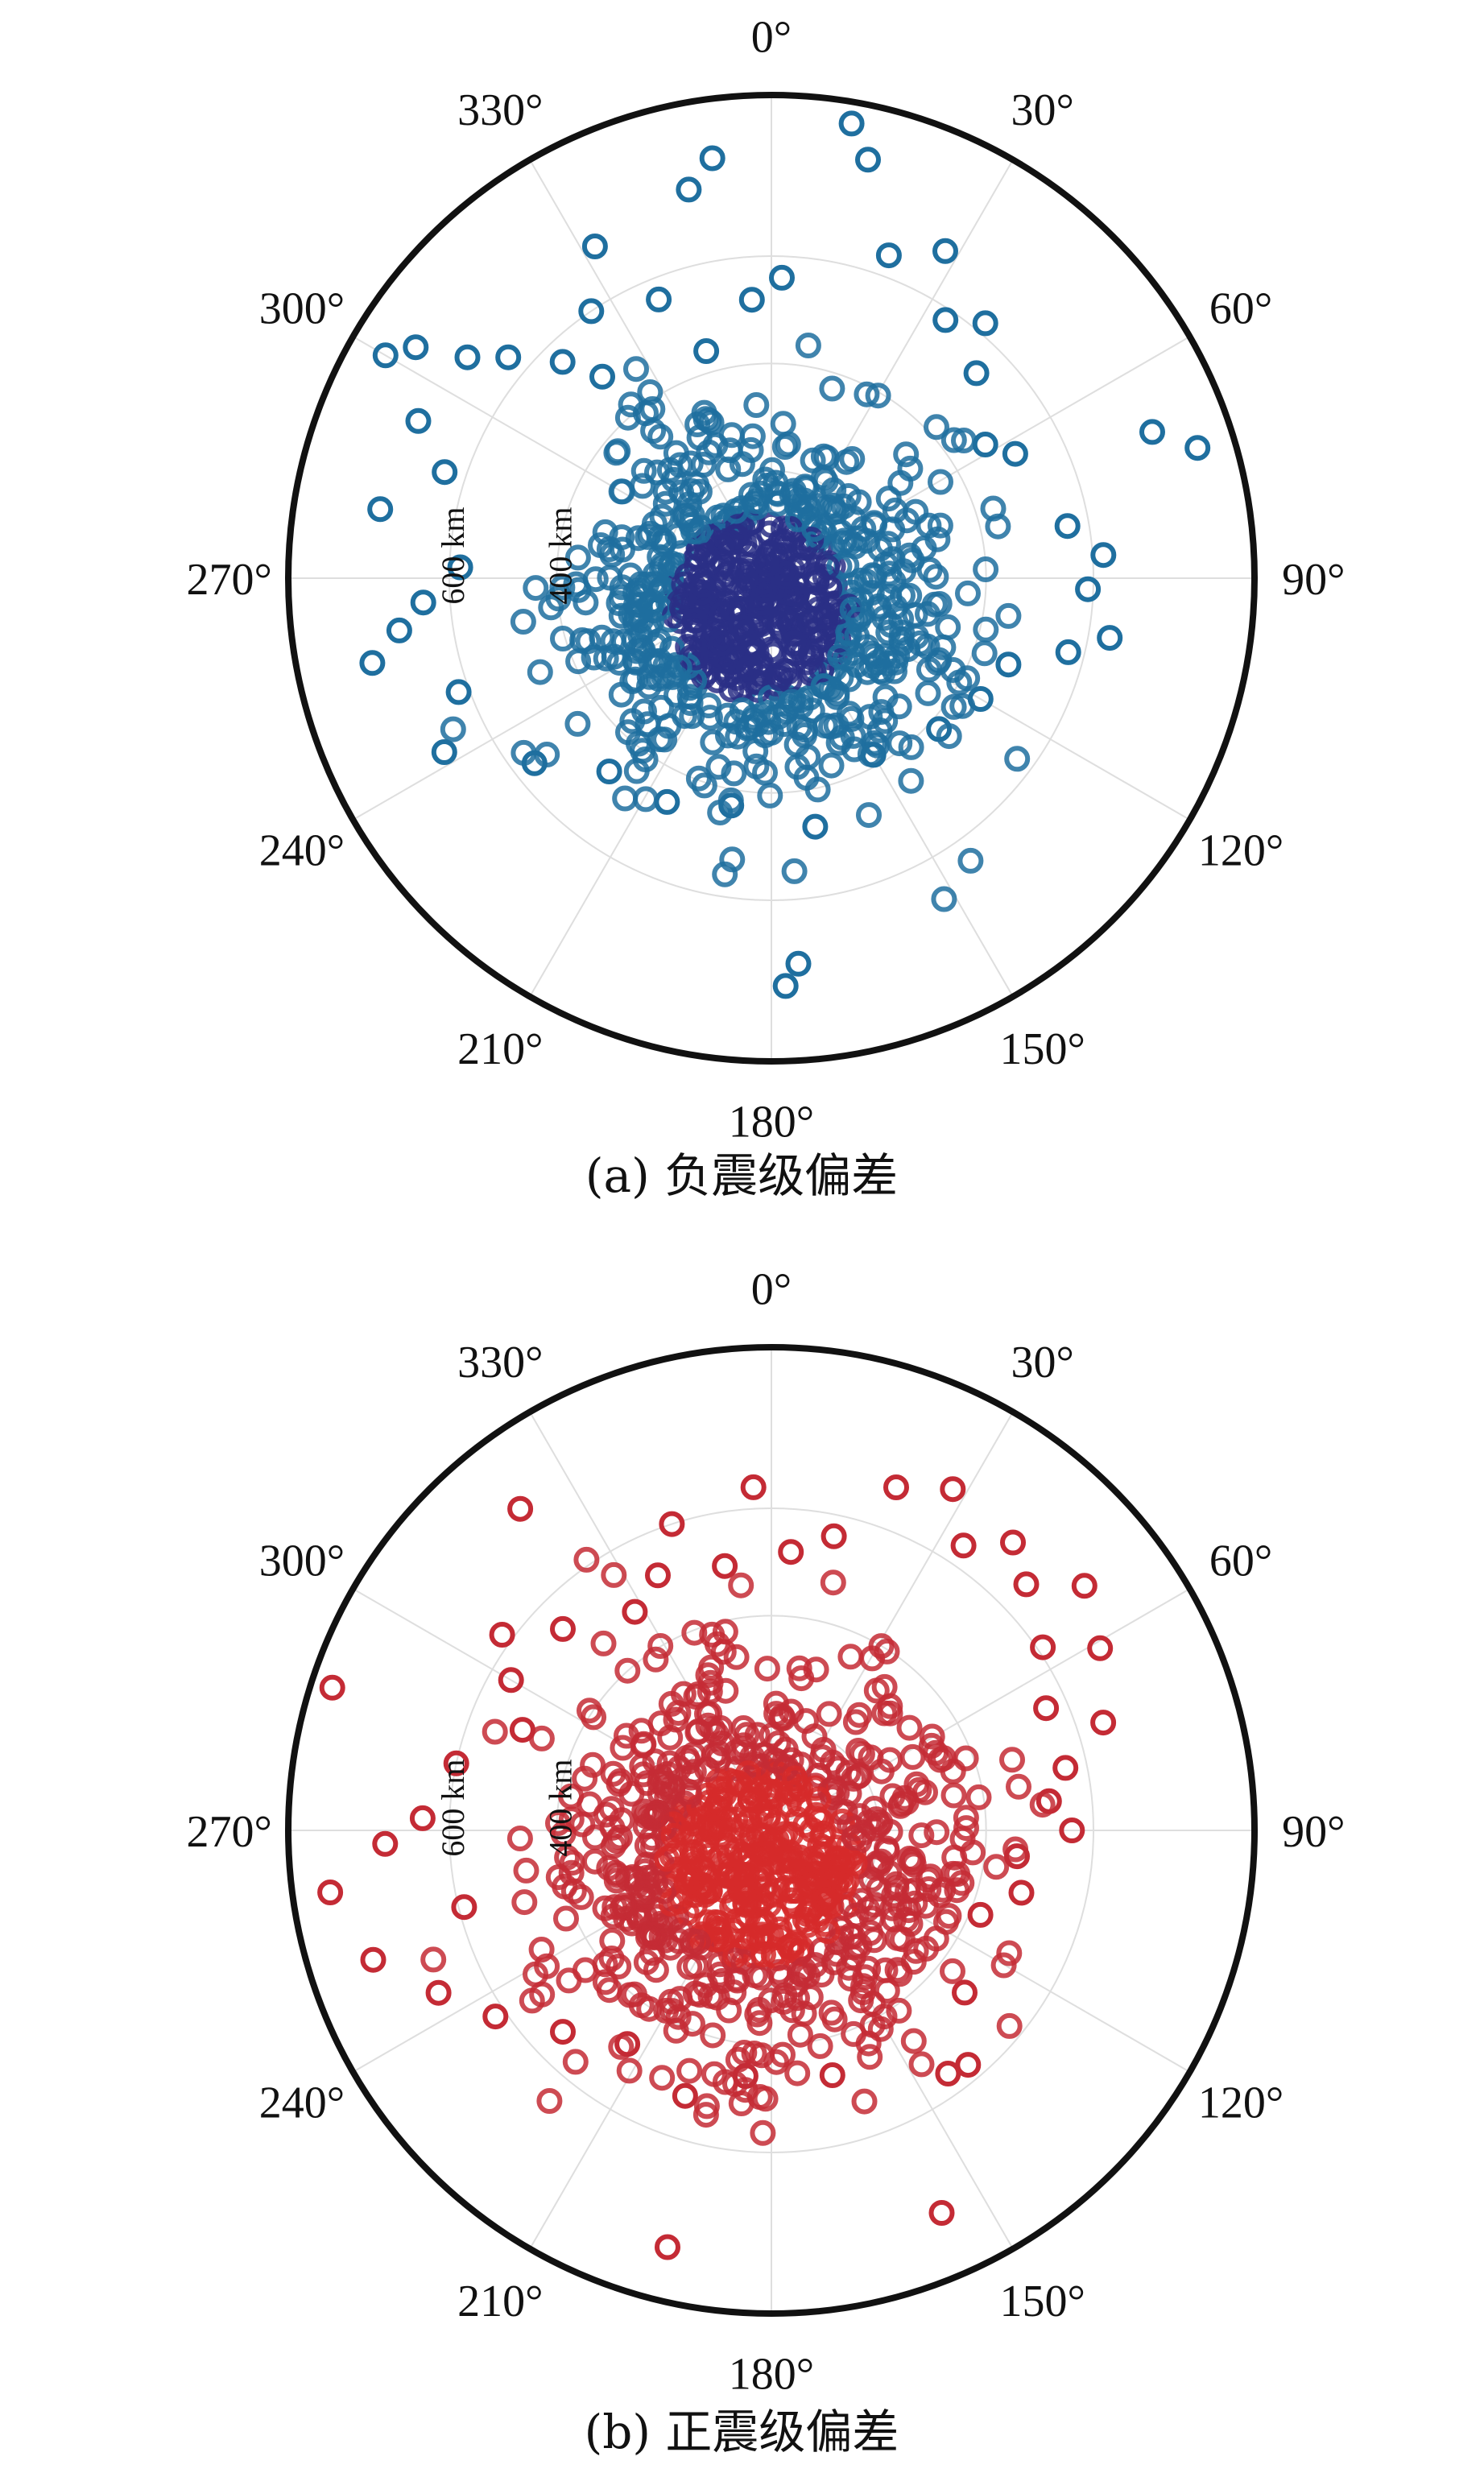  What do you see at coordinates (506, 1807) in the screenshot?
I see `panel-b-radial-tick-labels: 400 km 600 km` at bounding box center [506, 1807].